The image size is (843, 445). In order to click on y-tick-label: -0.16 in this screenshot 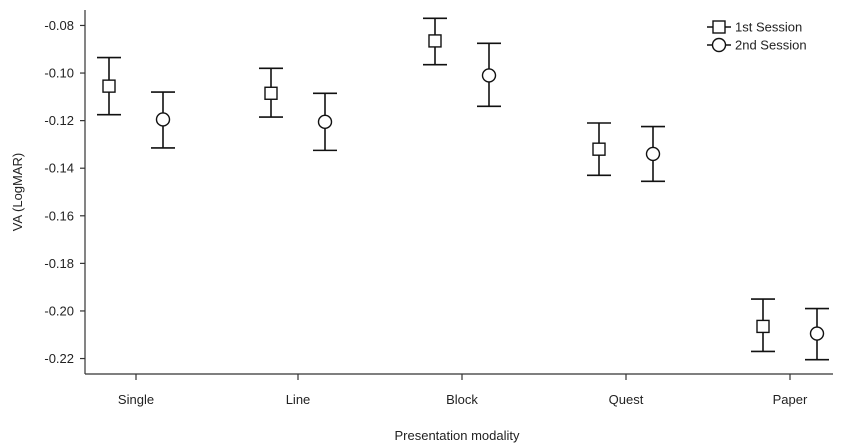, I will do `click(59, 215)`.